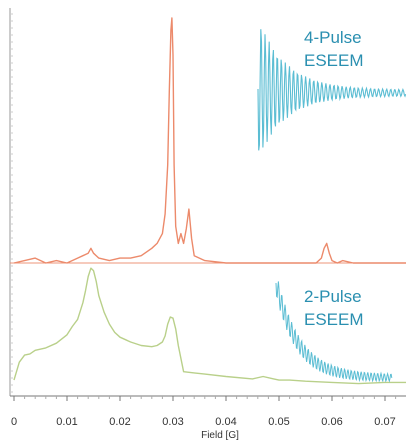 This screenshot has width=406, height=442. I want to click on y-axis-minor-ticks, so click(11, 203).